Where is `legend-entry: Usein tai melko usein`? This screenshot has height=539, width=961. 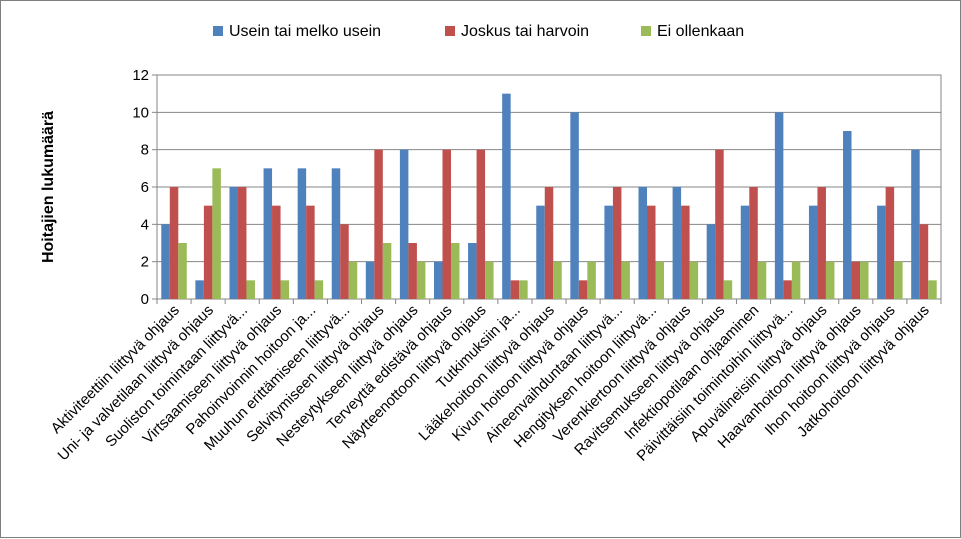 legend-entry: Usein tai melko usein is located at coordinates (305, 31).